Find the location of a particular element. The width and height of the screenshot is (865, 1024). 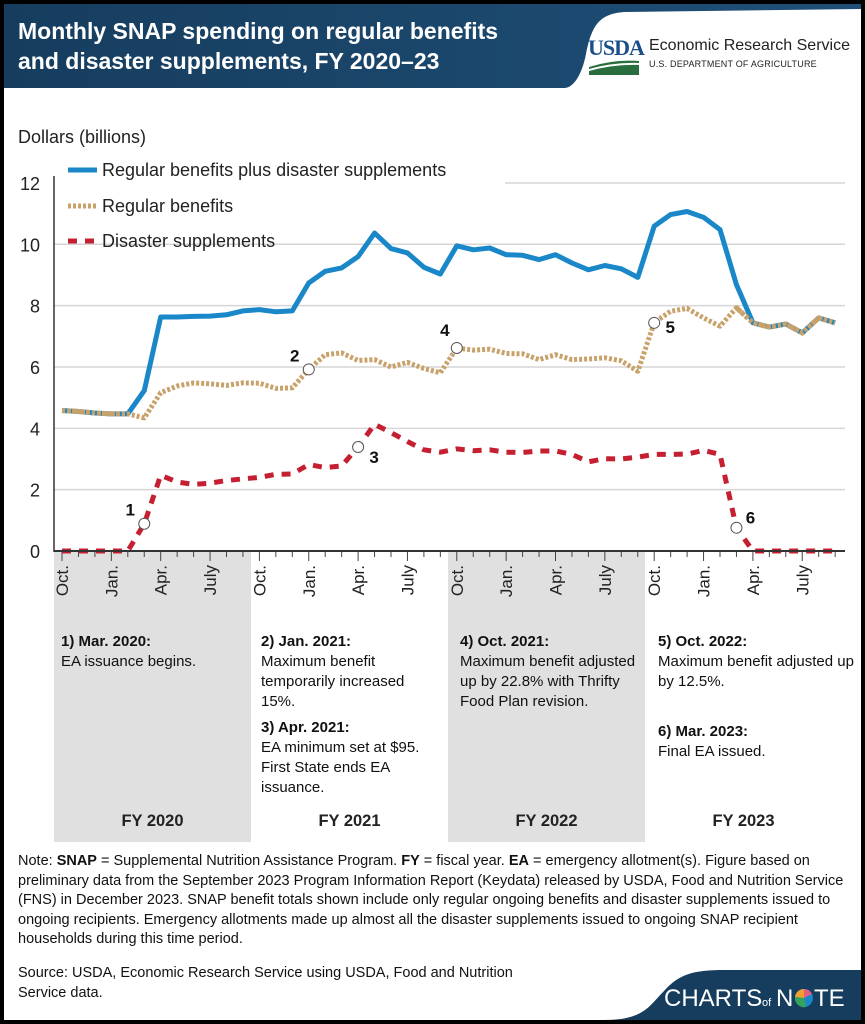

note-text: = fiscal year. is located at coordinates (464, 861).